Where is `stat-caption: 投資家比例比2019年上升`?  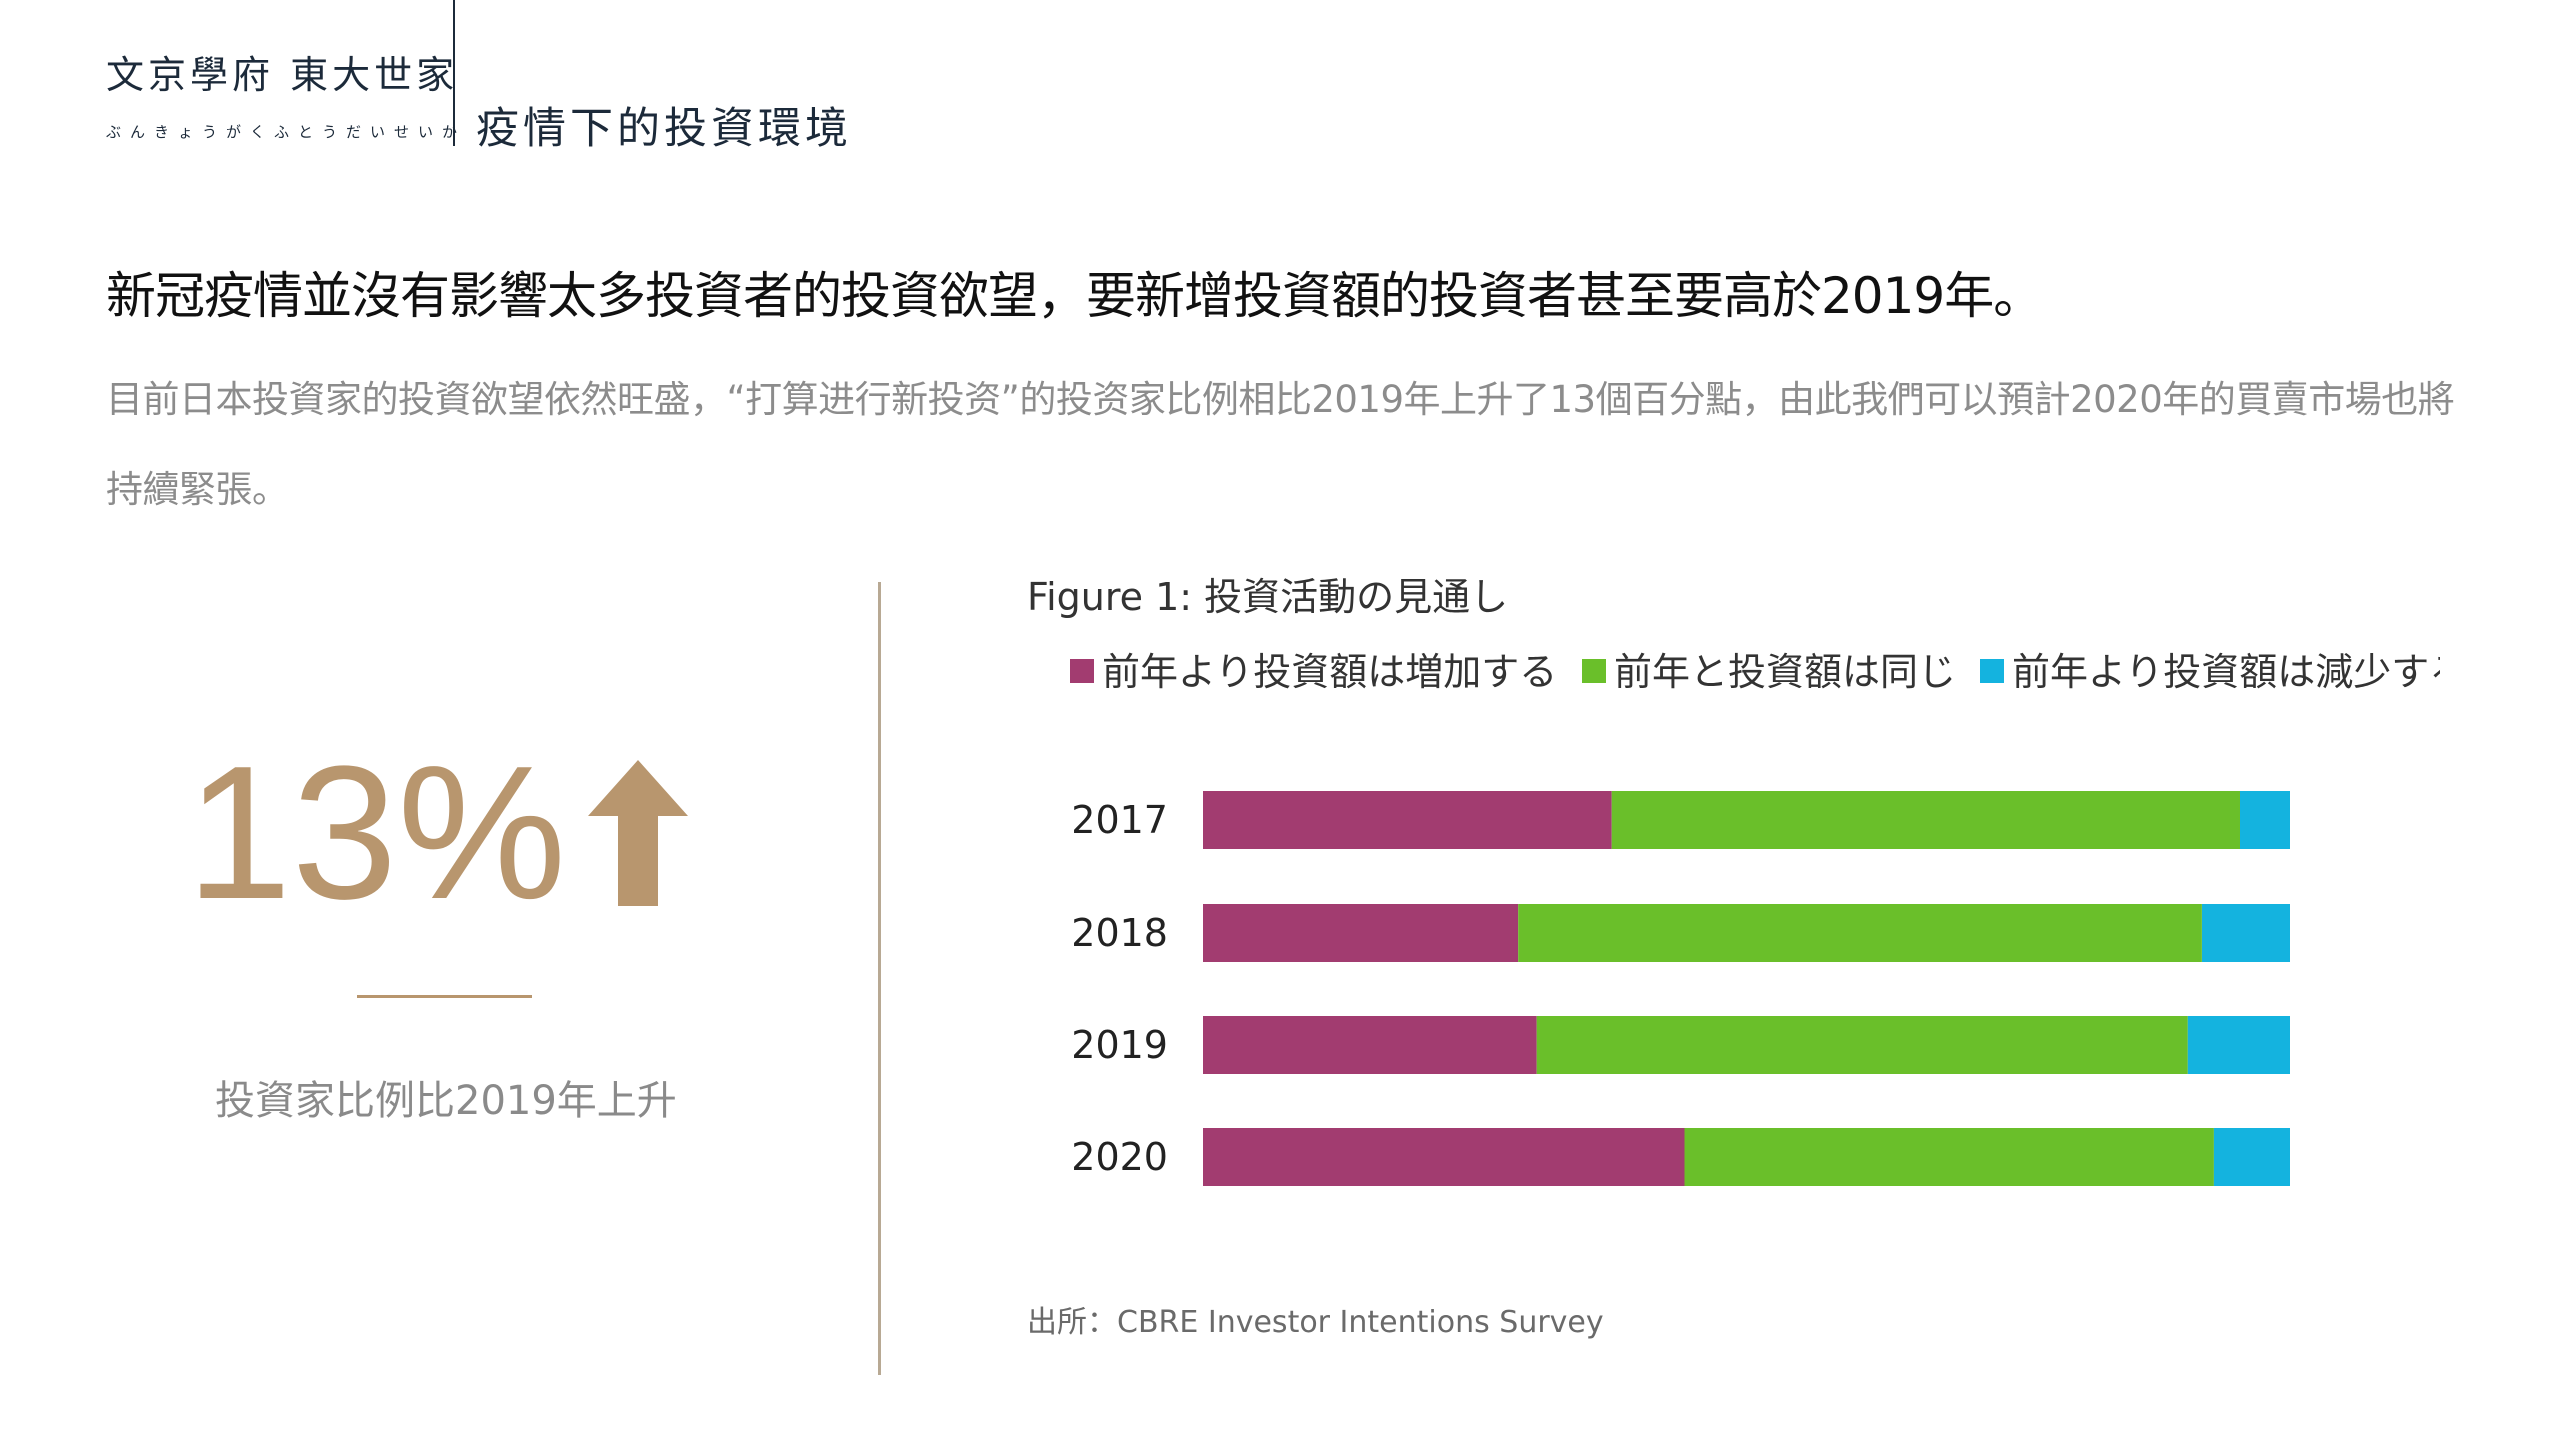 stat-caption: 投資家比例比2019年上升 is located at coordinates (446, 1101).